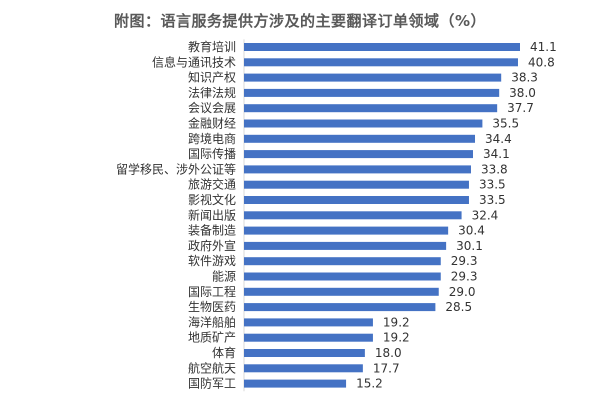 The height and width of the screenshot is (400, 600). What do you see at coordinates (212, 383) in the screenshot?
I see `category-label: 国防军工` at bounding box center [212, 383].